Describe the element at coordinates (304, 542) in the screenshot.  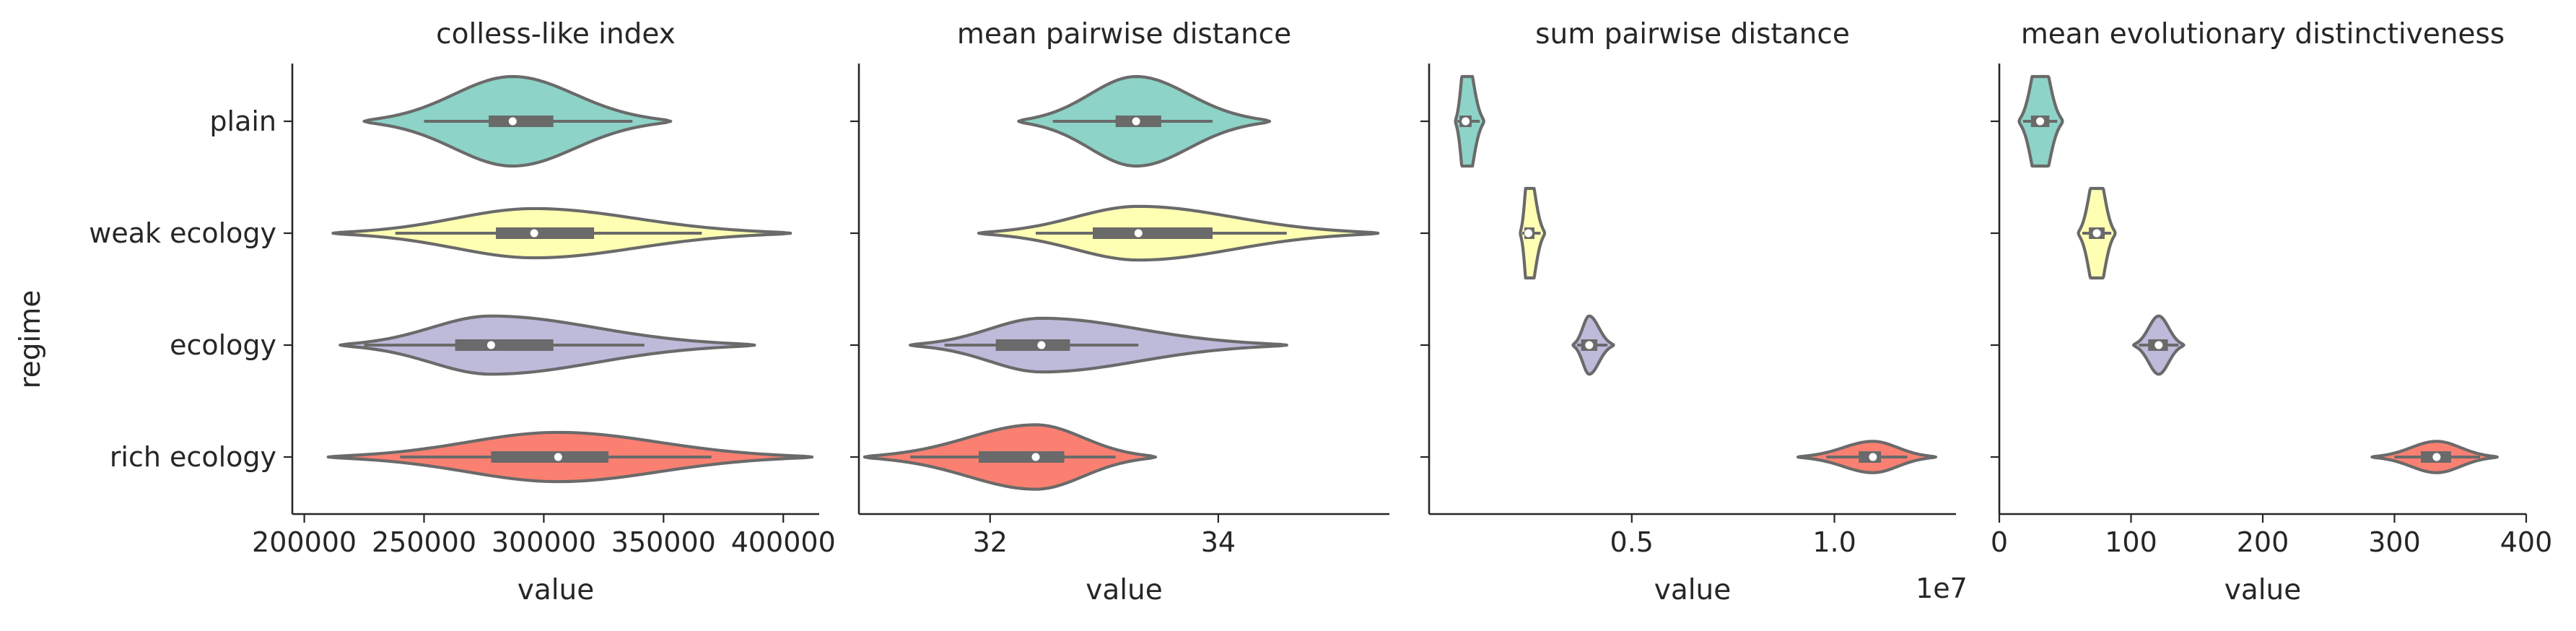
I see `x-tick-label: 200000` at that location.